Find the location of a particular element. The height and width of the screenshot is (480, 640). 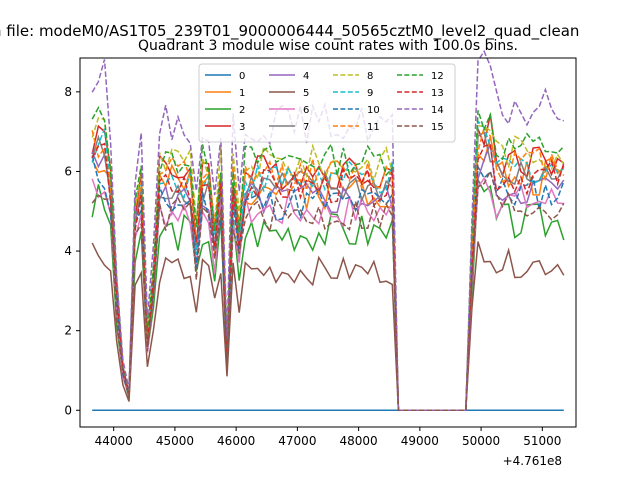

legend-label-8: 8 is located at coordinates (370, 76).